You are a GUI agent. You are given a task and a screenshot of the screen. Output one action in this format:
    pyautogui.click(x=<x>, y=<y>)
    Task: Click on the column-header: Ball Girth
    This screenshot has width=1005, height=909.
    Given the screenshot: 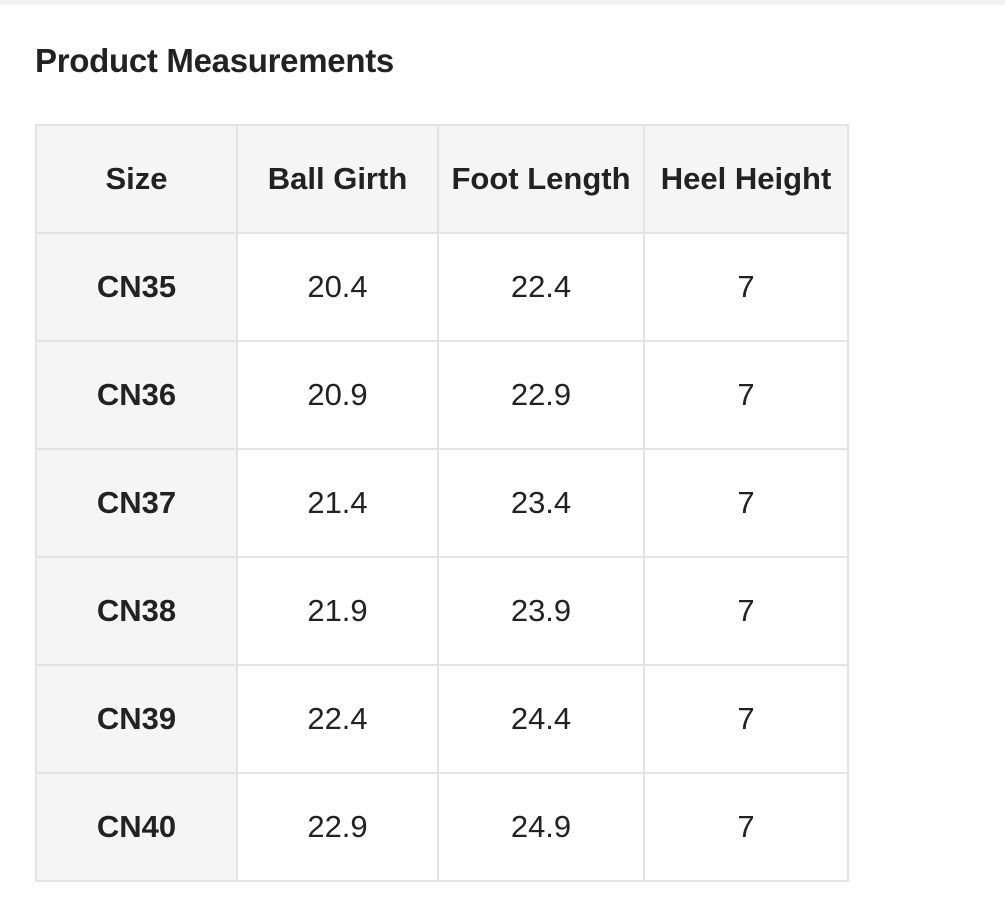 What is the action you would take?
    pyautogui.click(x=337, y=179)
    